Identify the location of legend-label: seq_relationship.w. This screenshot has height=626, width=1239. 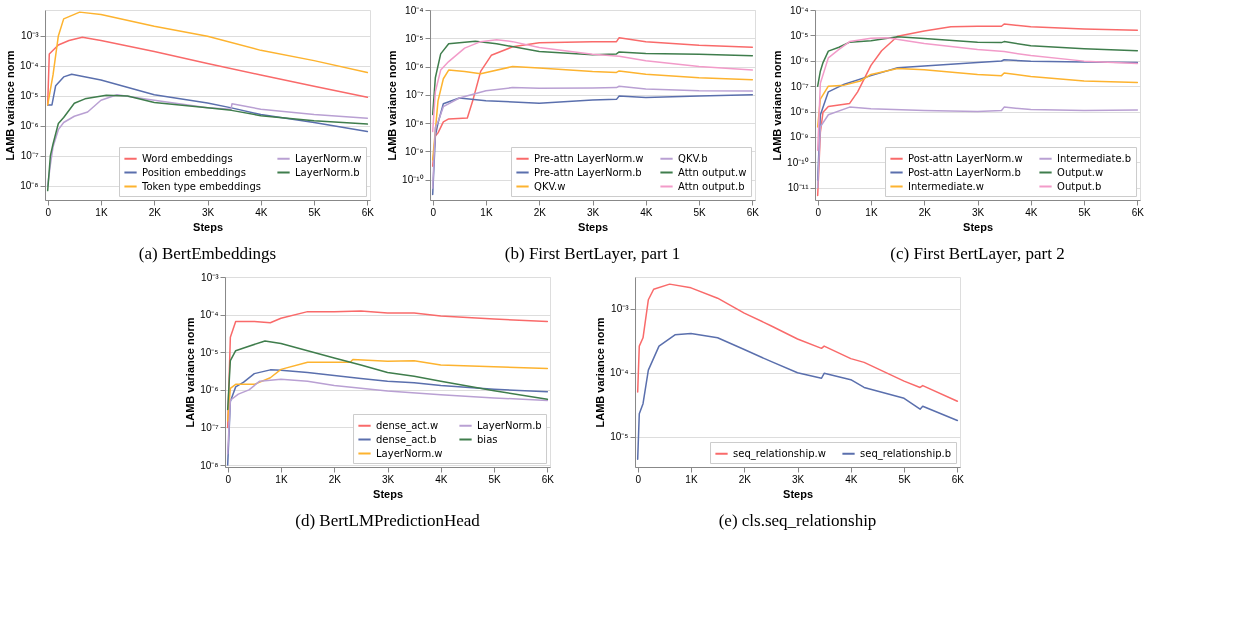
(779, 453).